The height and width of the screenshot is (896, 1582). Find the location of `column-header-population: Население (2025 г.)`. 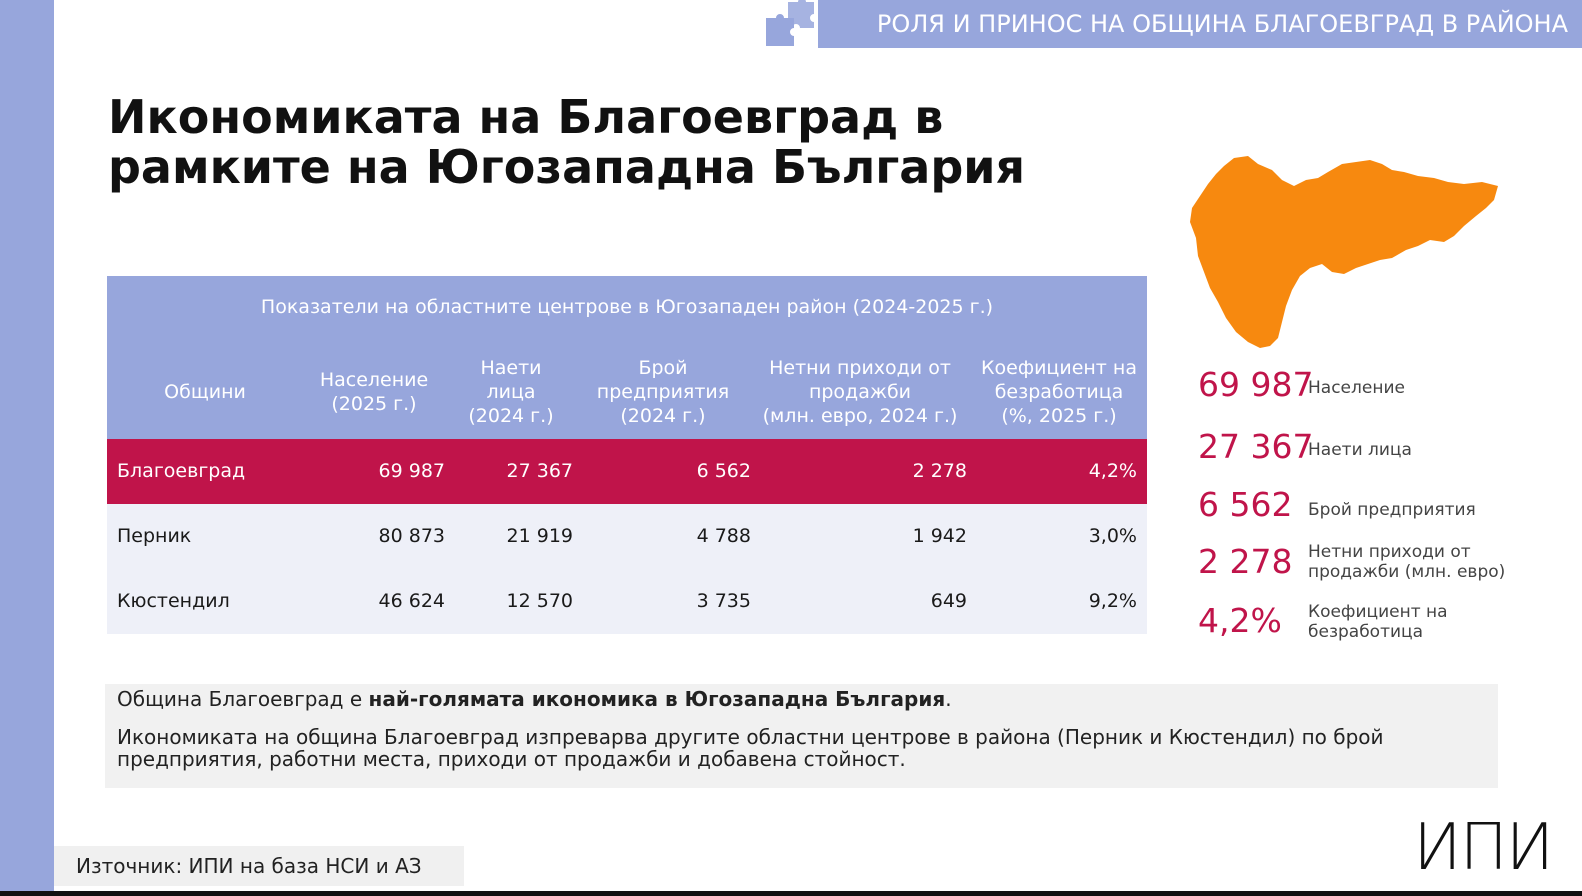

column-header-population: Население (2025 г.) is located at coordinates (374, 391).